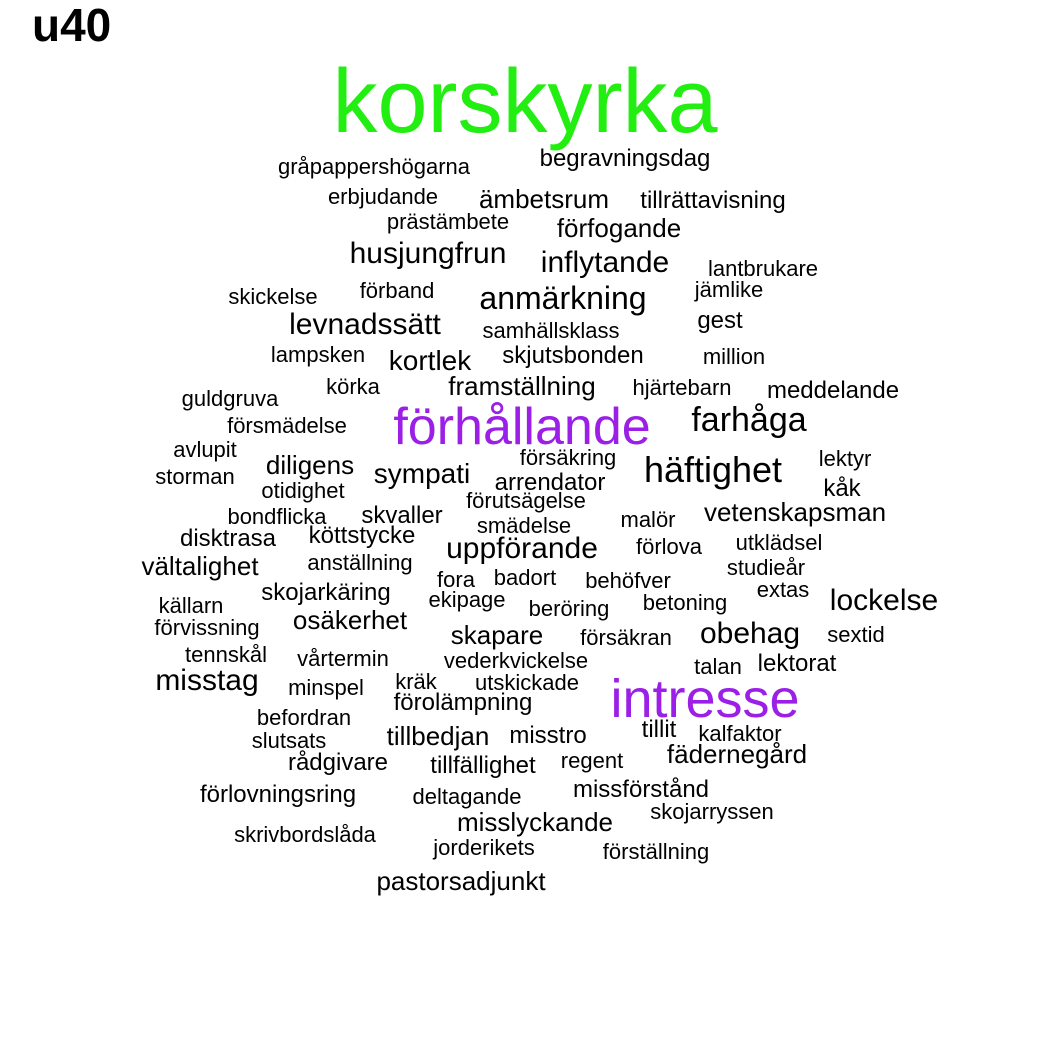 The image size is (1050, 1050). Describe the element at coordinates (287, 425) in the screenshot. I see `word-forsmadelse: försmädelse` at that location.